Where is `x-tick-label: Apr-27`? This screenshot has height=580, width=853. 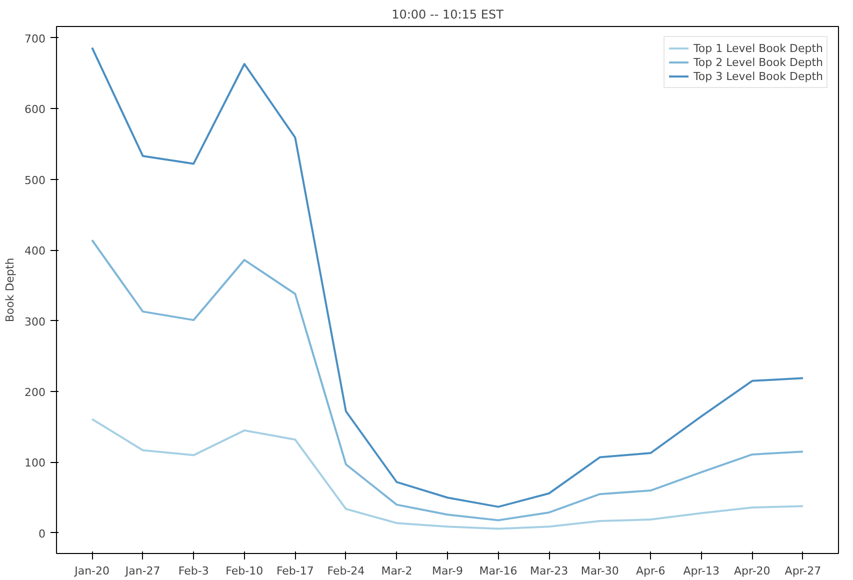 x-tick-label: Apr-27 is located at coordinates (803, 571).